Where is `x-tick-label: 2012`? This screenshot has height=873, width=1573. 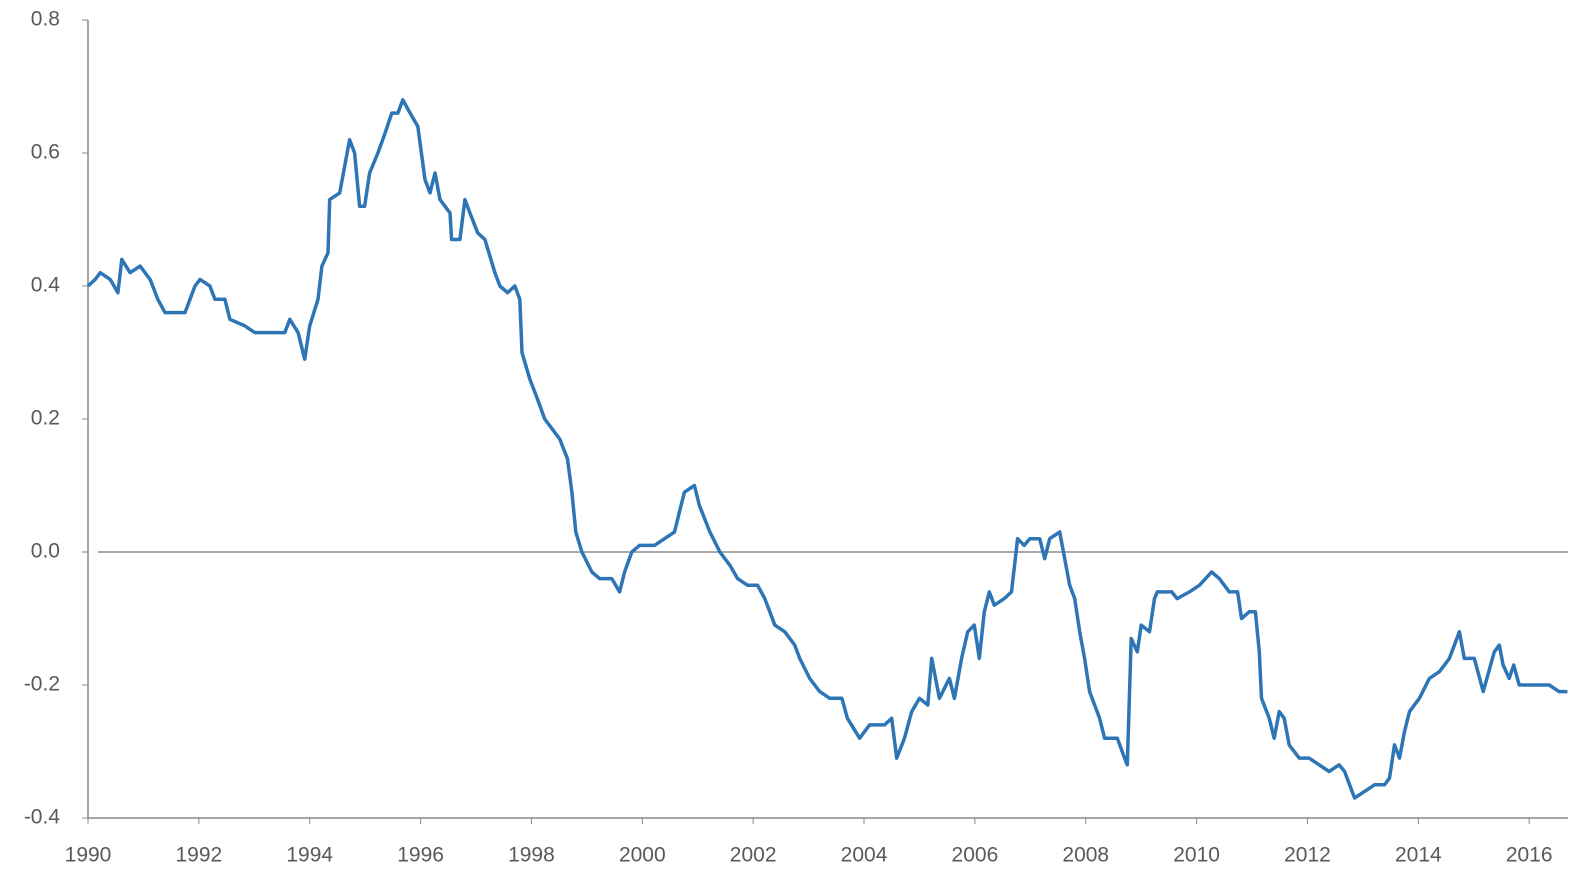
x-tick-label: 2012 is located at coordinates (1307, 855).